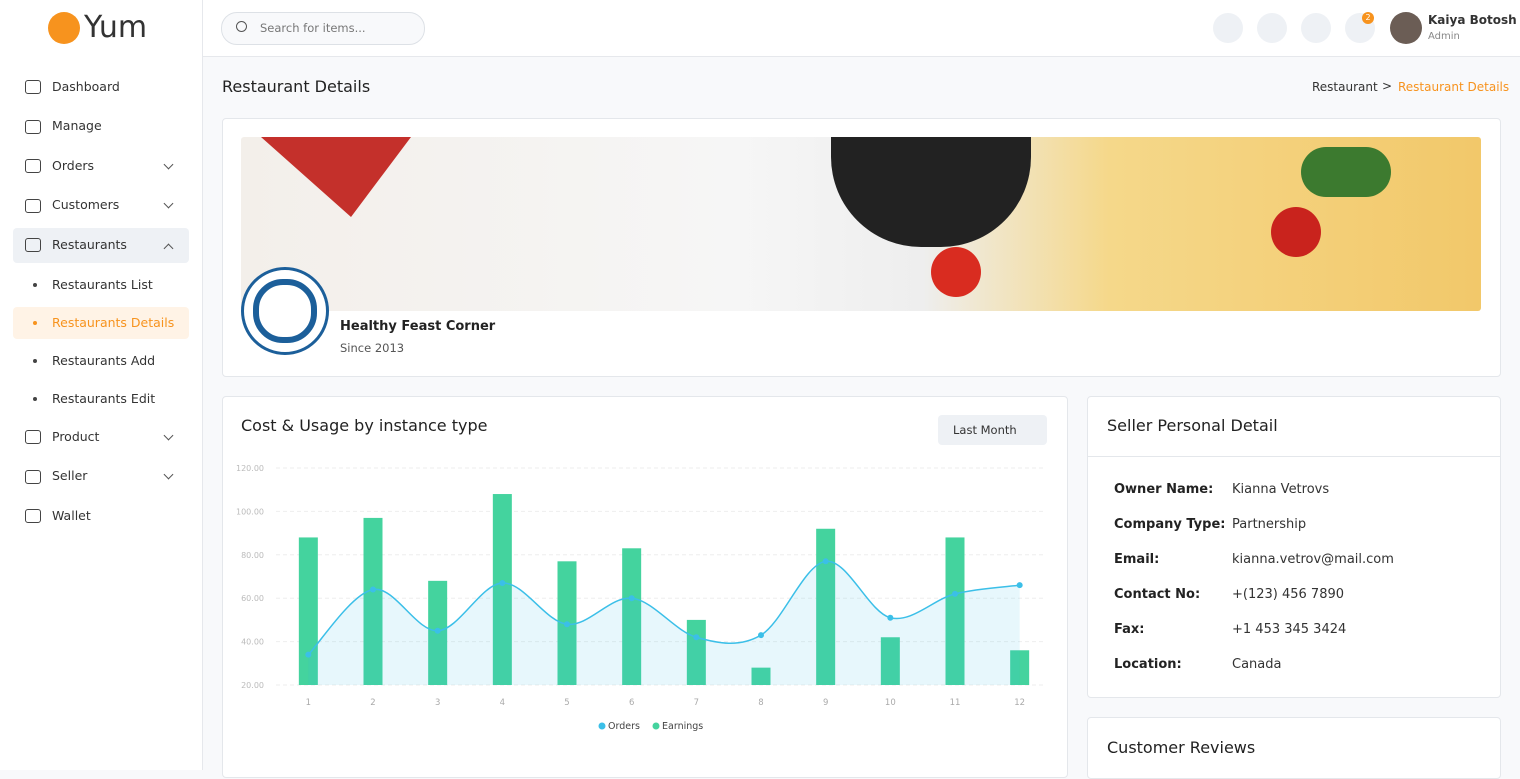  I want to click on active-bg, so click(101, 245).